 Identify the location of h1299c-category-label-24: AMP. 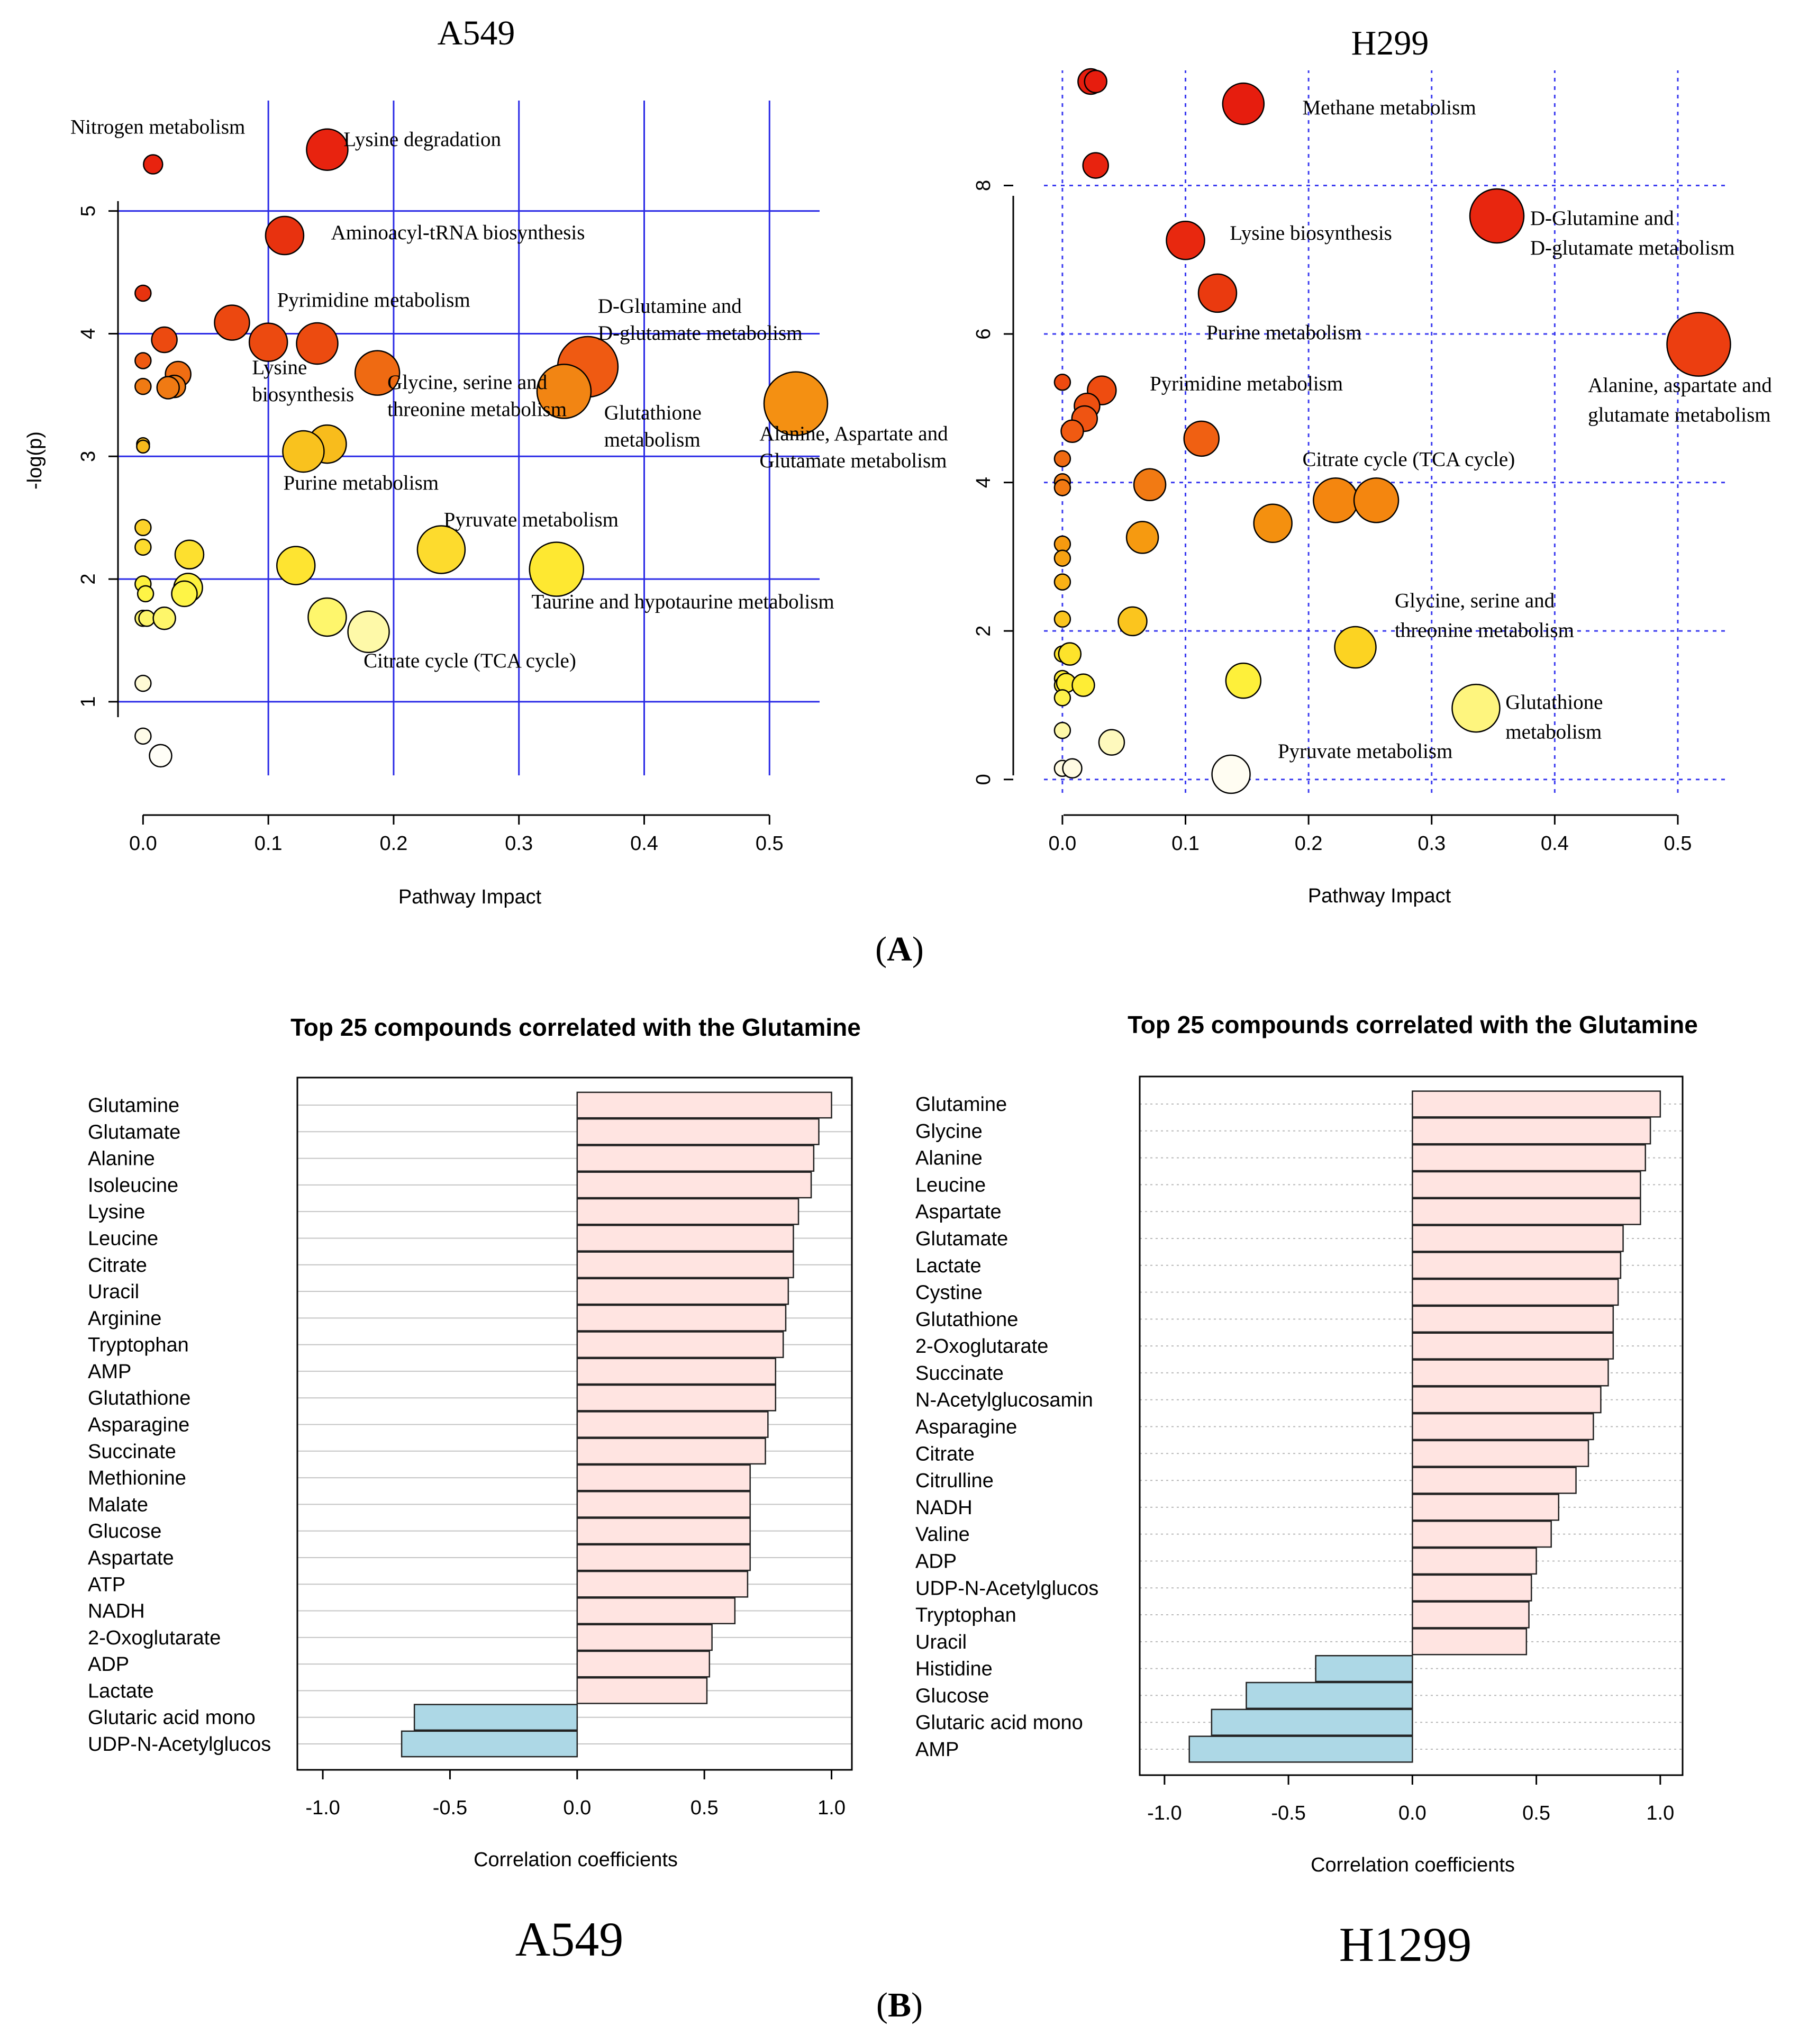
(937, 1750).